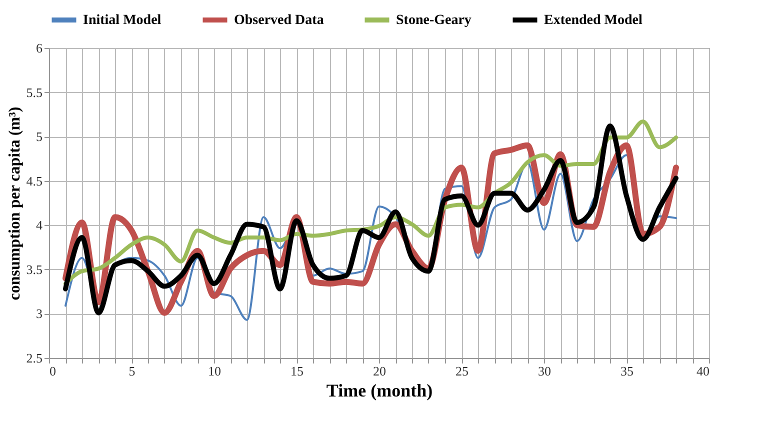 This screenshot has height=434, width=765. I want to click on y-tick-label: 6, so click(39, 48).